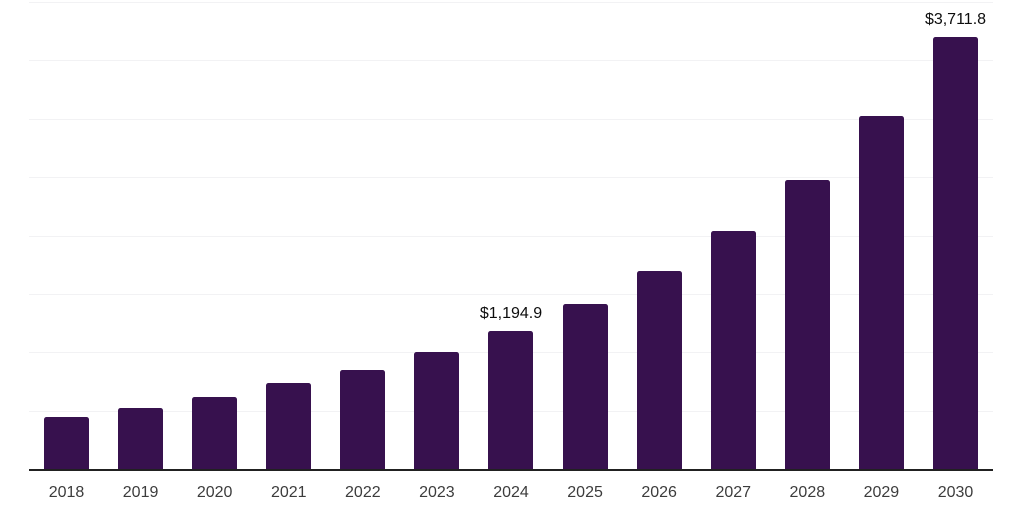 Image resolution: width=1024 pixels, height=512 pixels. I want to click on x-tick-label-2024: 2024, so click(511, 492).